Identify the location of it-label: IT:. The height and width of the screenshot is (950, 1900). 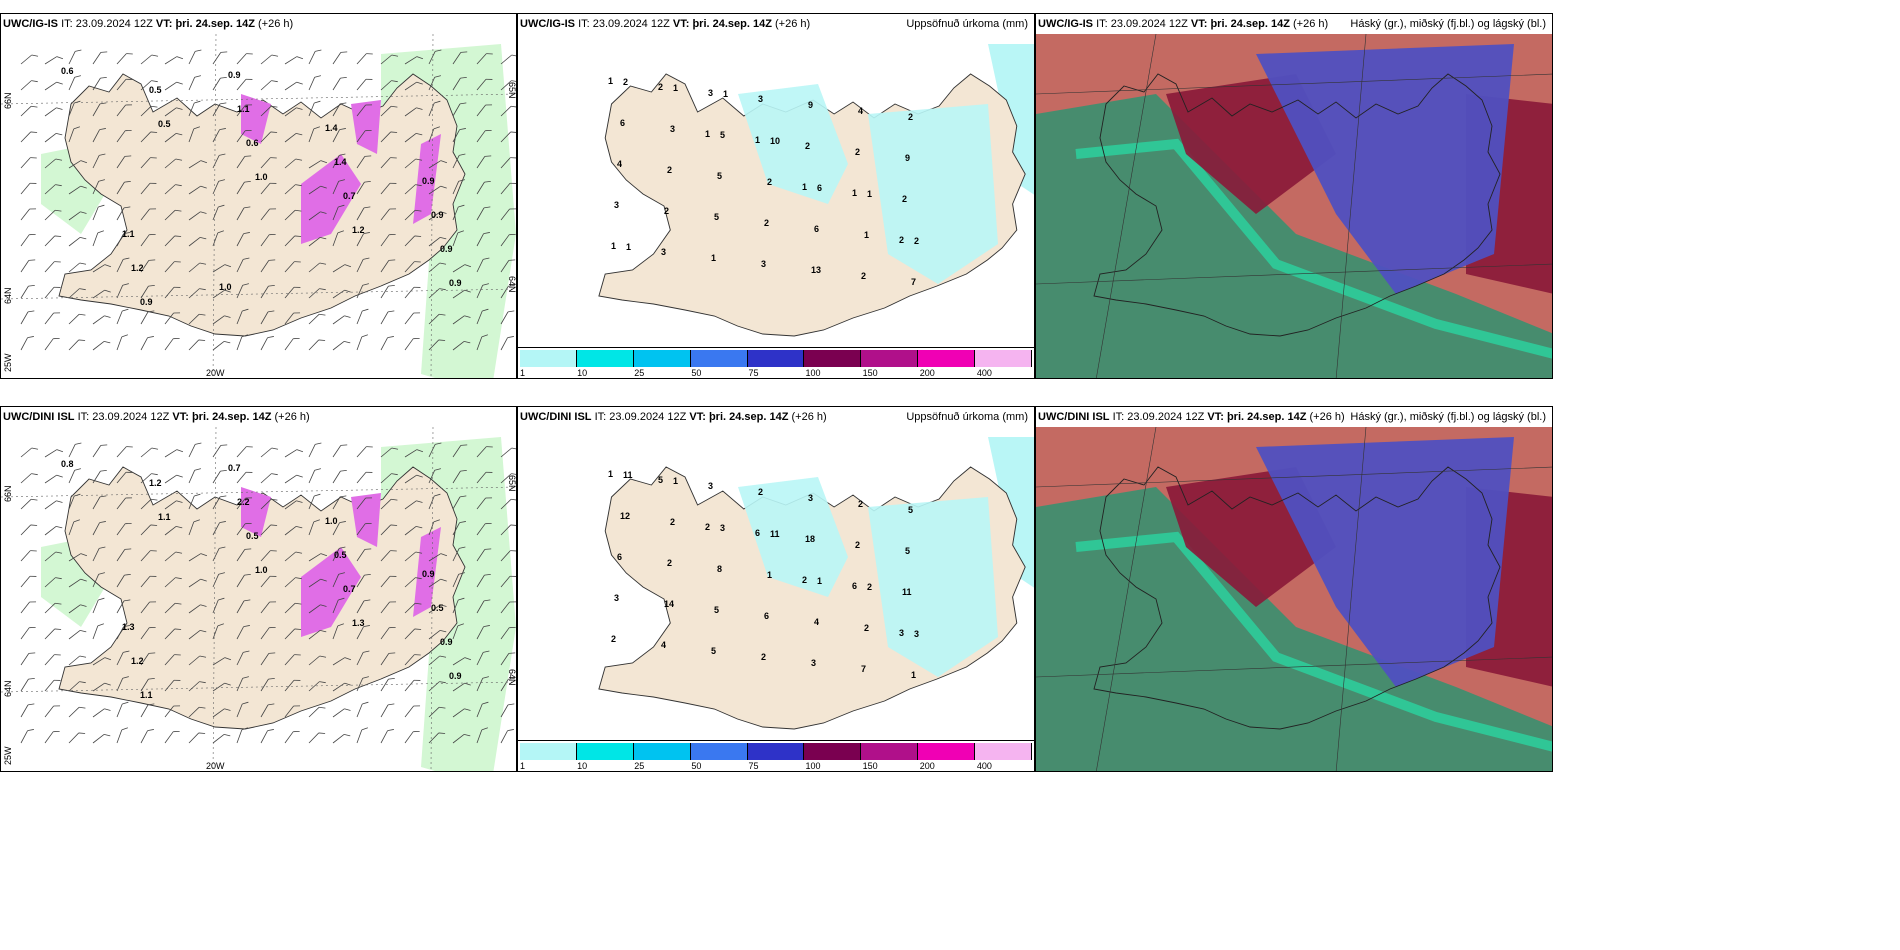
(584, 24).